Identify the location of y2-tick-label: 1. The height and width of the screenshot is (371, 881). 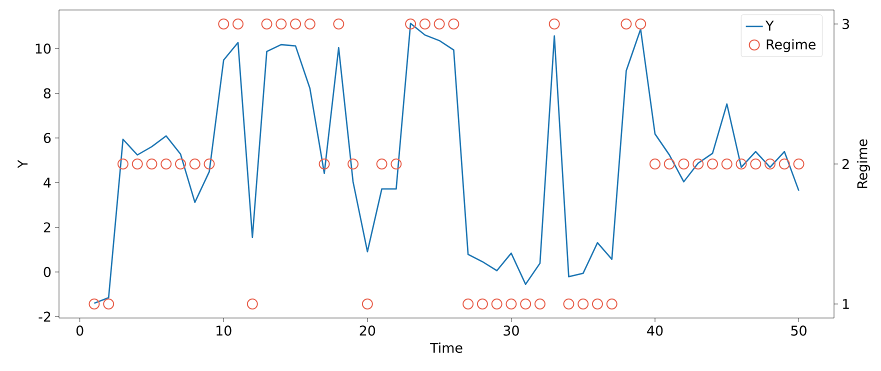
(846, 304).